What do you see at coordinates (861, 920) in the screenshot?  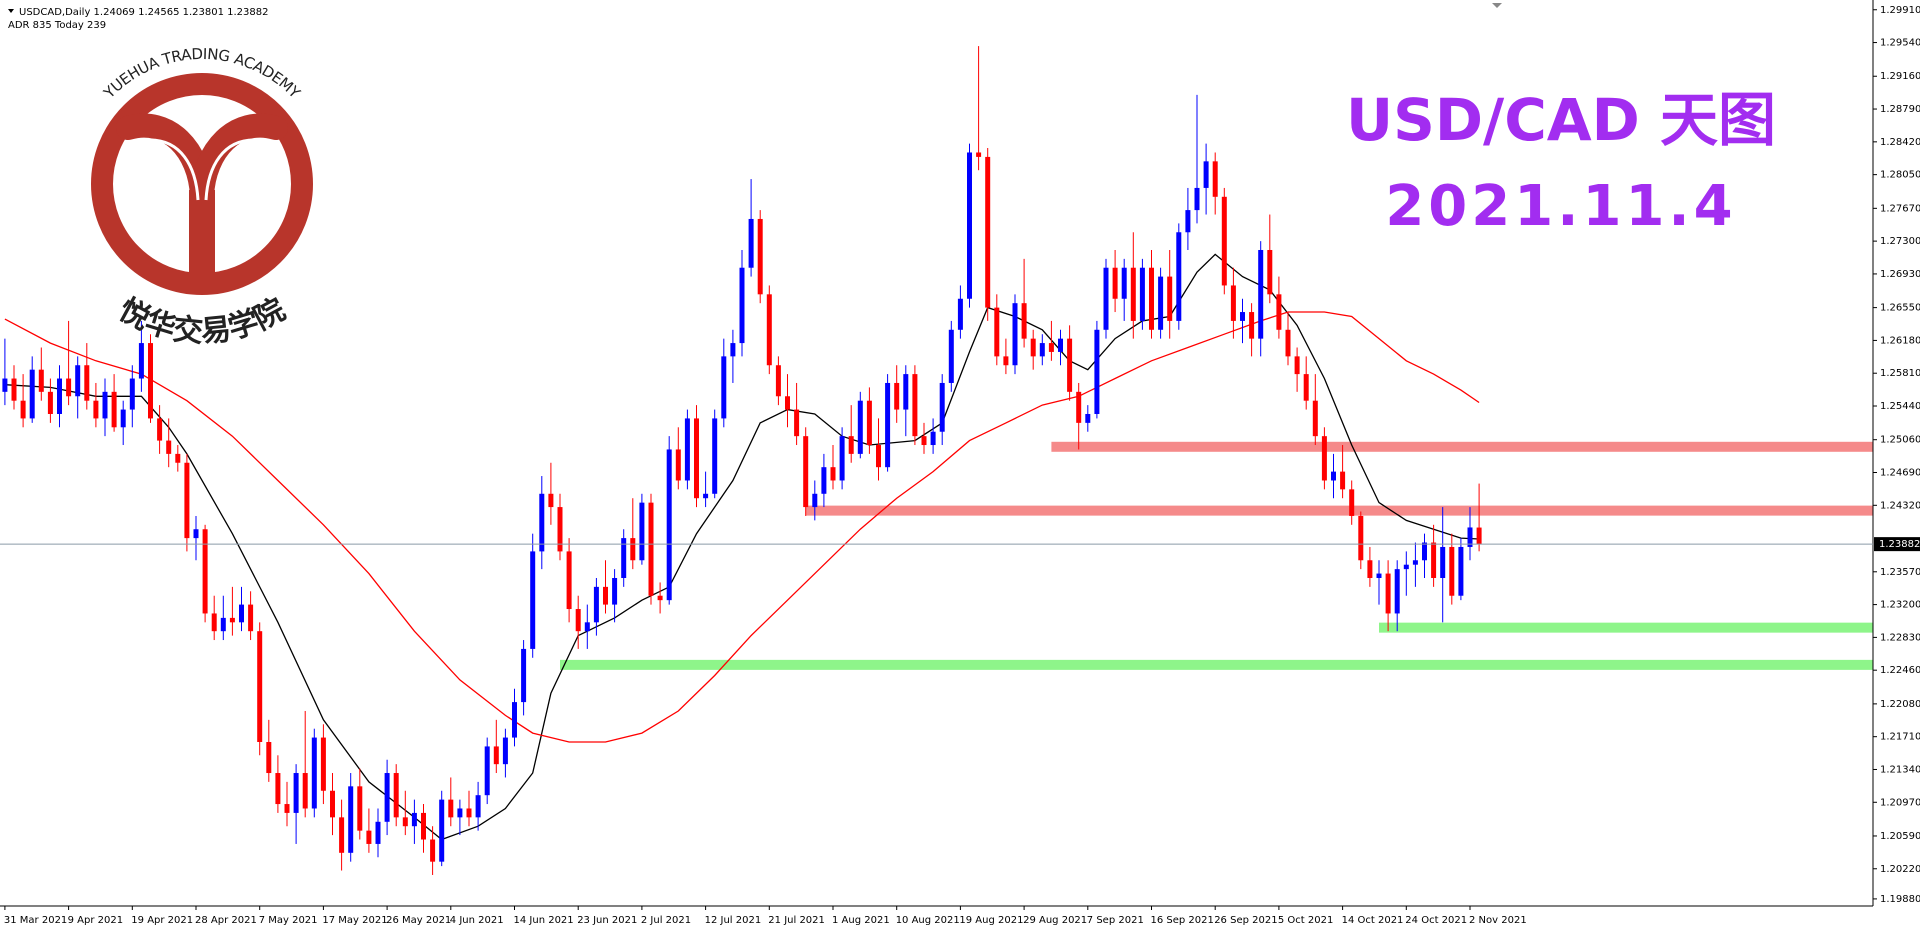 I see `x-tick-label: 1 Aug 2021` at bounding box center [861, 920].